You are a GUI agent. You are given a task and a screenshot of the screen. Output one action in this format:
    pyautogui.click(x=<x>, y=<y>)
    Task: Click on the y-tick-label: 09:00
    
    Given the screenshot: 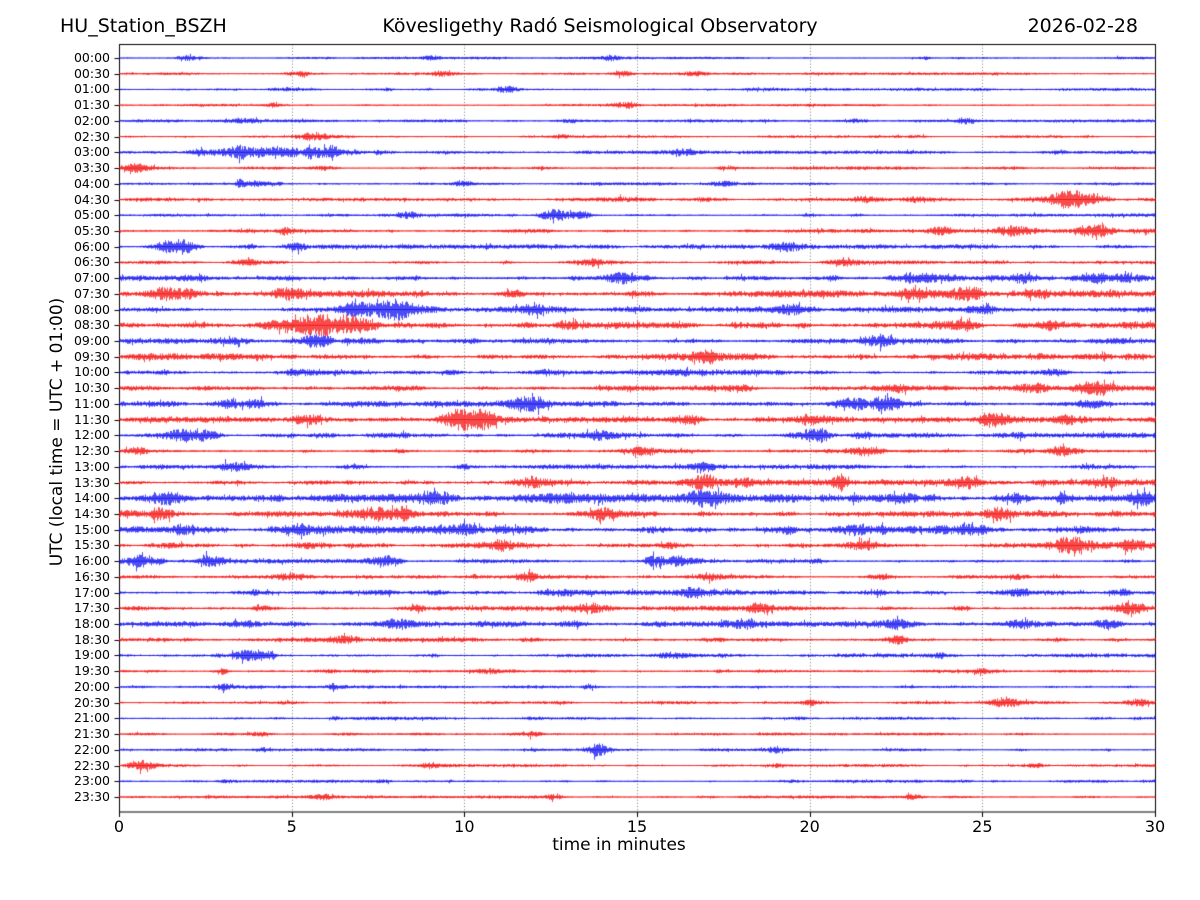 What is the action you would take?
    pyautogui.click(x=91, y=341)
    